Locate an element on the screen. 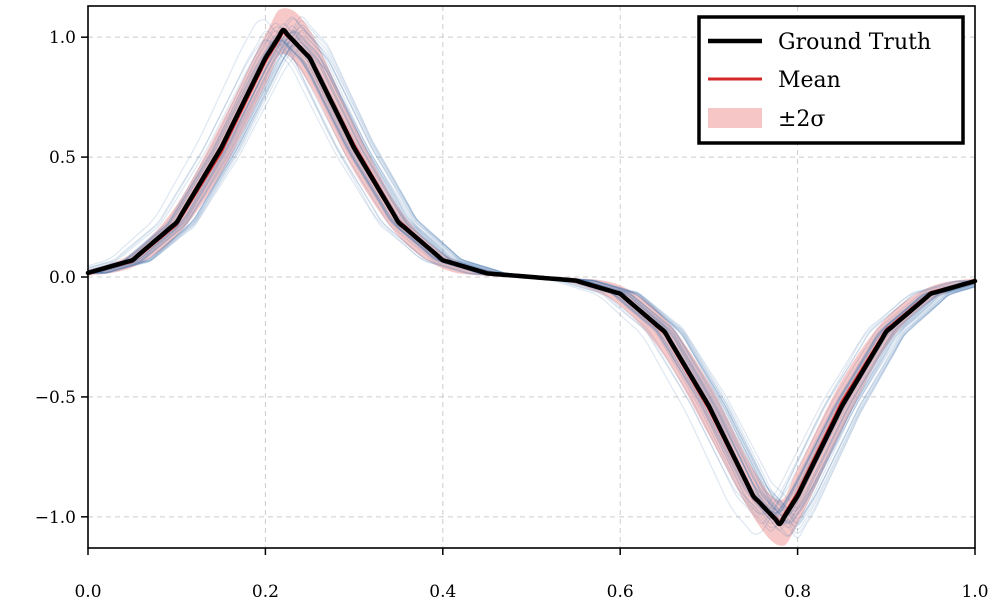 The image size is (998, 609). y-axis-ticks: 1.0 0.5 0.0 −0.5 −1.0 is located at coordinates (61, 278).